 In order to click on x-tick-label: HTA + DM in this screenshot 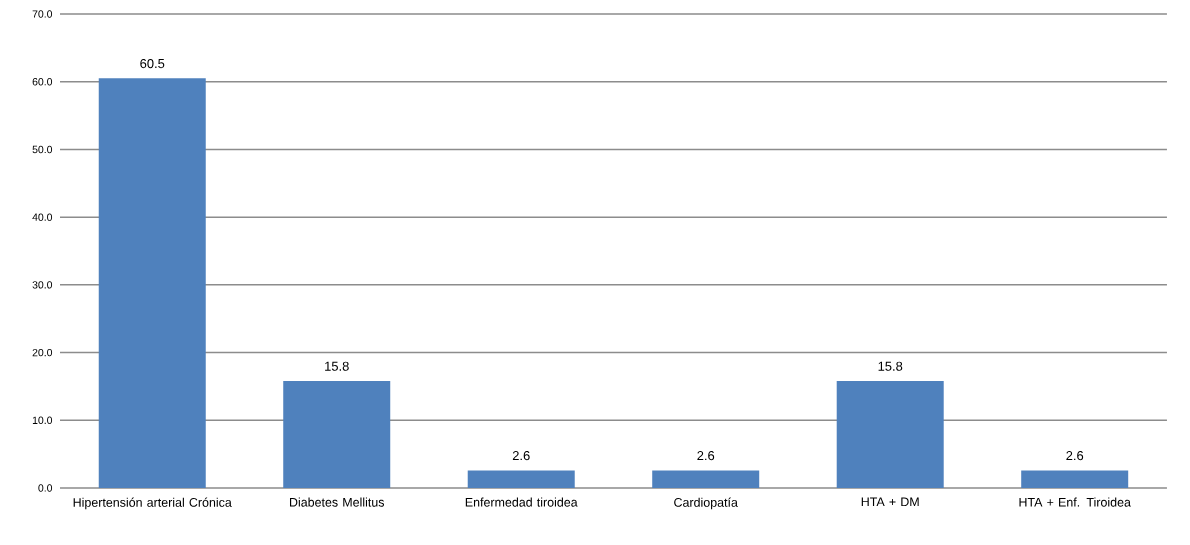, I will do `click(890, 502)`.